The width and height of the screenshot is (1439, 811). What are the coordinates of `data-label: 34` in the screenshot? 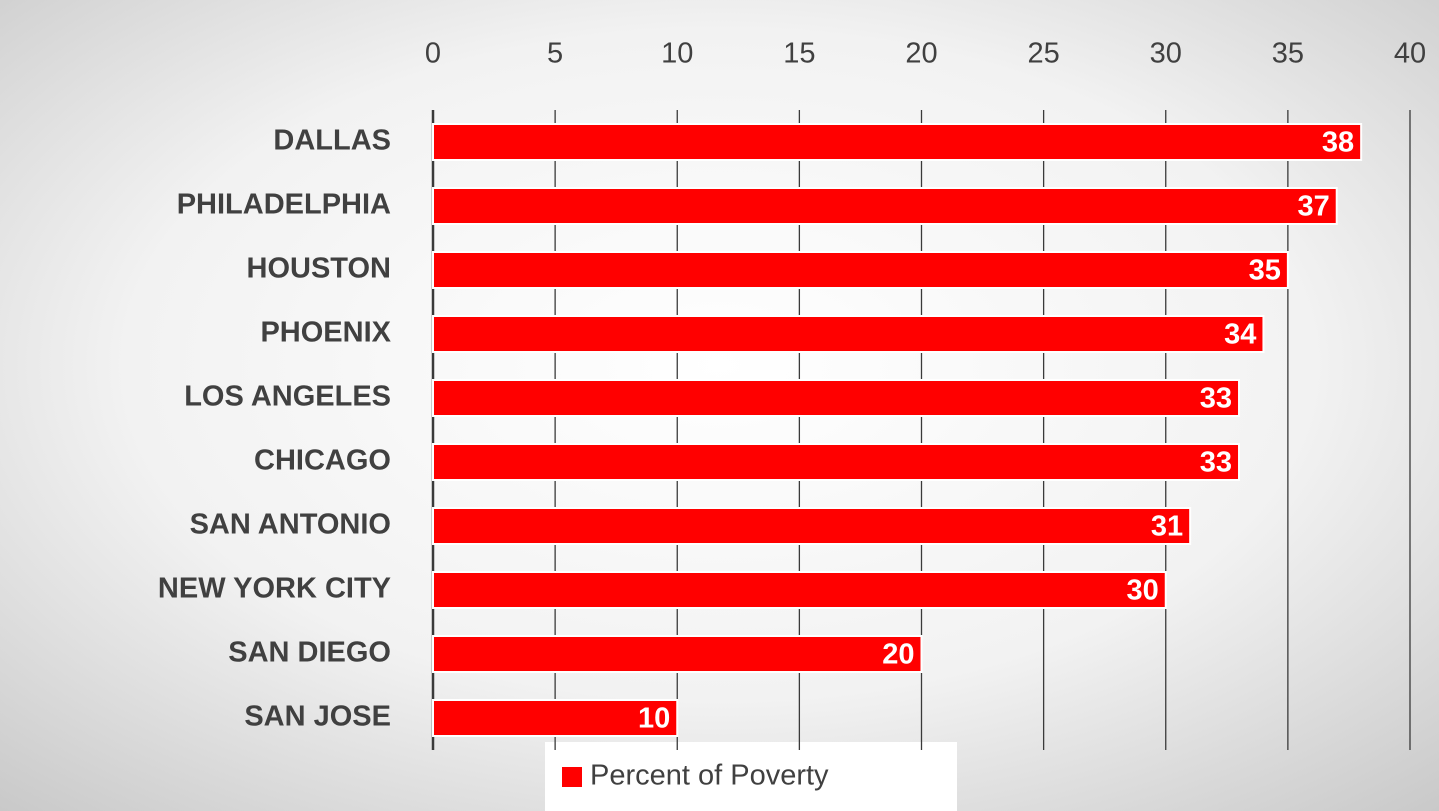 It's located at (1240, 335).